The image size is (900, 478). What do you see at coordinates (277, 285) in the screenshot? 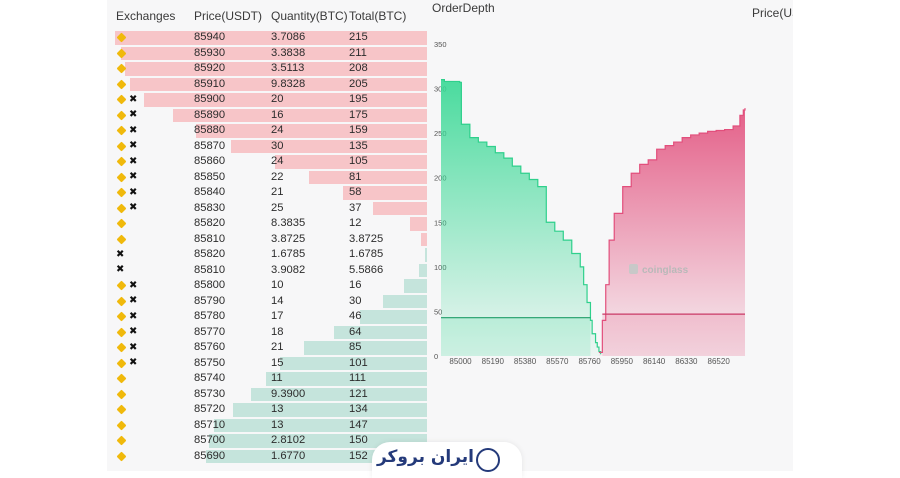
I see `quantity-cell: 10` at bounding box center [277, 285].